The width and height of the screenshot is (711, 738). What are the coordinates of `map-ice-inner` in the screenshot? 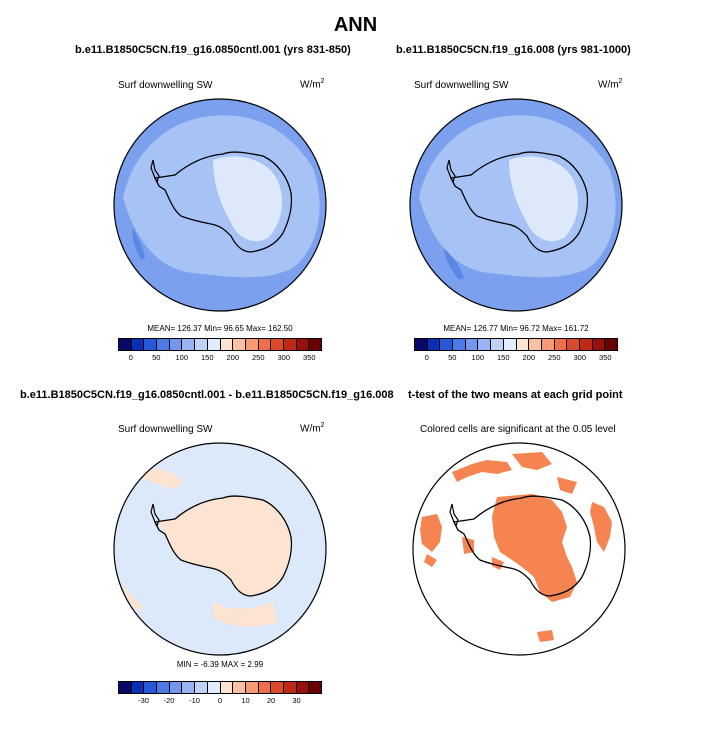 It's located at (248, 199).